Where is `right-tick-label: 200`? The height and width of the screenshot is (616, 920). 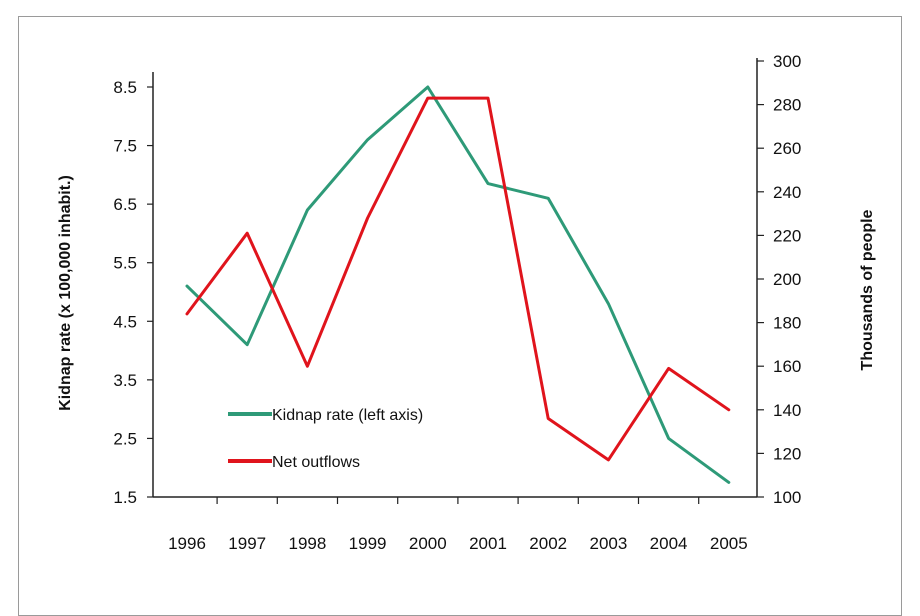 right-tick-label: 200 is located at coordinates (787, 279).